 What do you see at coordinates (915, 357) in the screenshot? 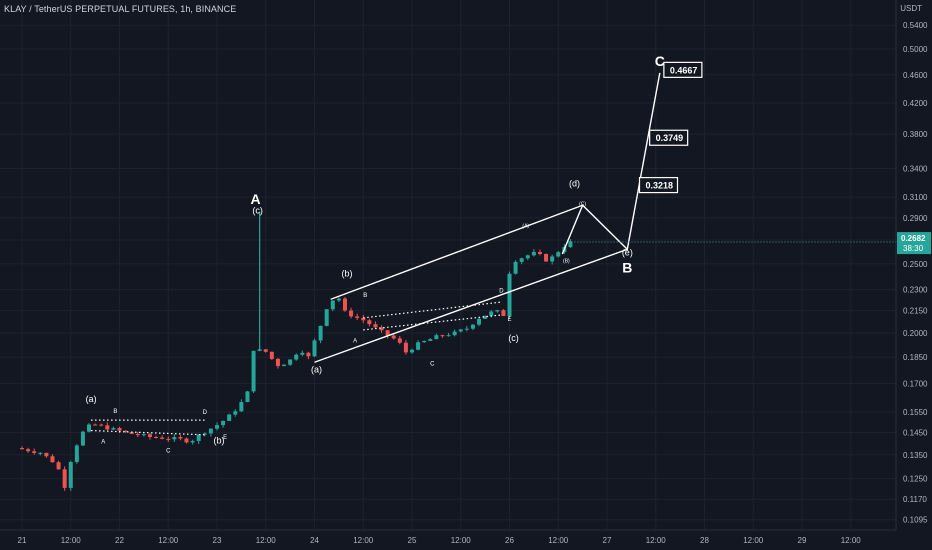
I see `y-tick-label: 0.1850` at bounding box center [915, 357].